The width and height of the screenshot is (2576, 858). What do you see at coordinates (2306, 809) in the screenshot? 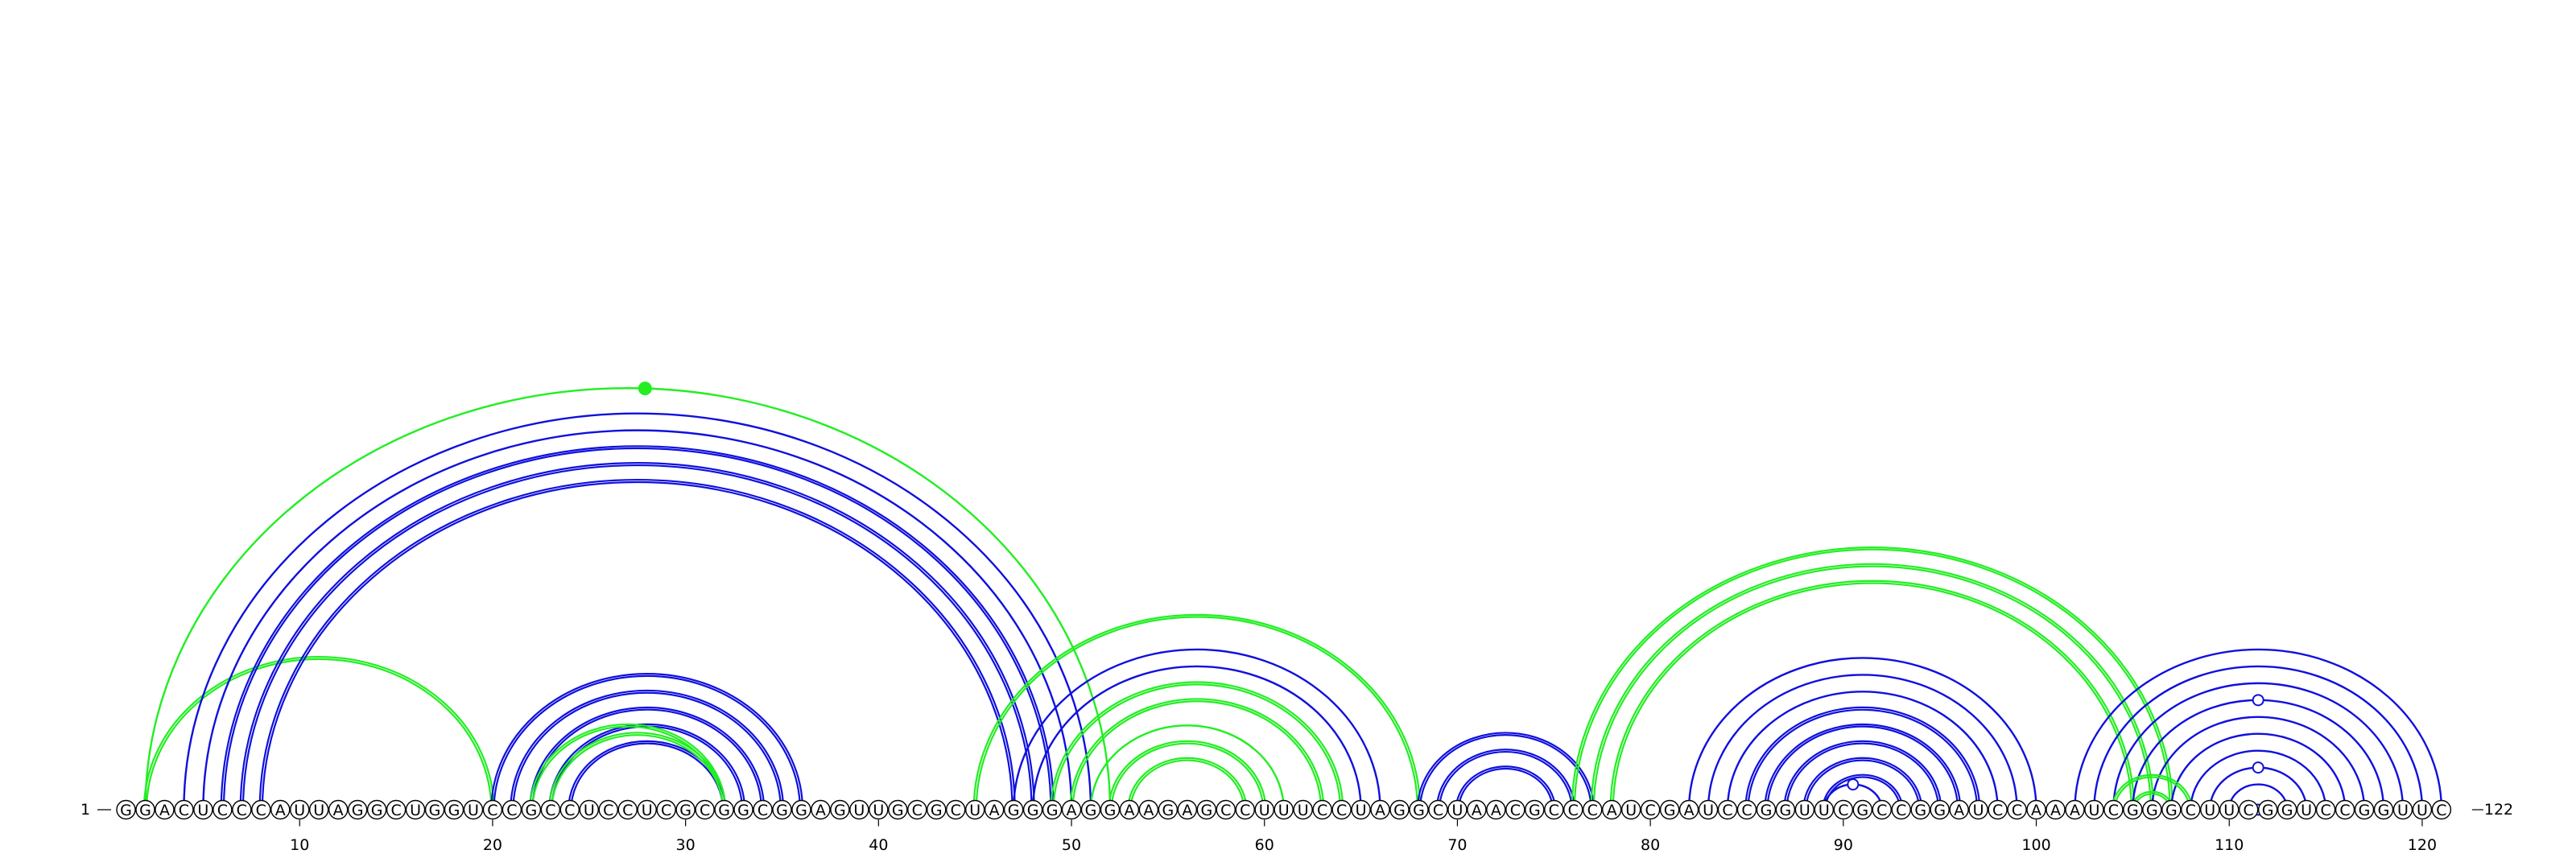
I see `nucleotide-114: U` at bounding box center [2306, 809].